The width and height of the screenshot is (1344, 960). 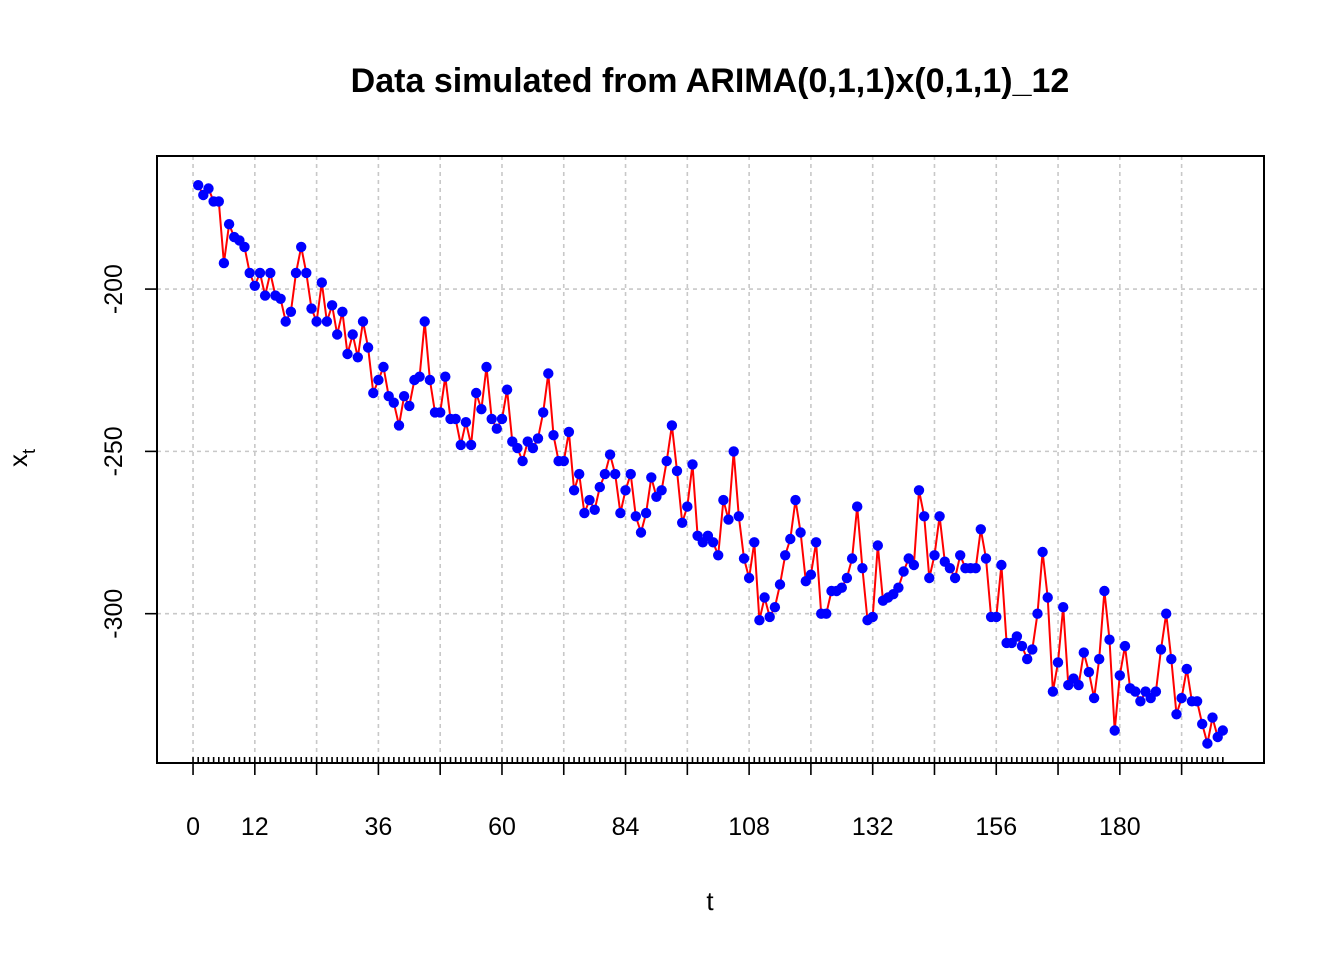 What do you see at coordinates (114, 614) in the screenshot?
I see `y-tick-label: -300` at bounding box center [114, 614].